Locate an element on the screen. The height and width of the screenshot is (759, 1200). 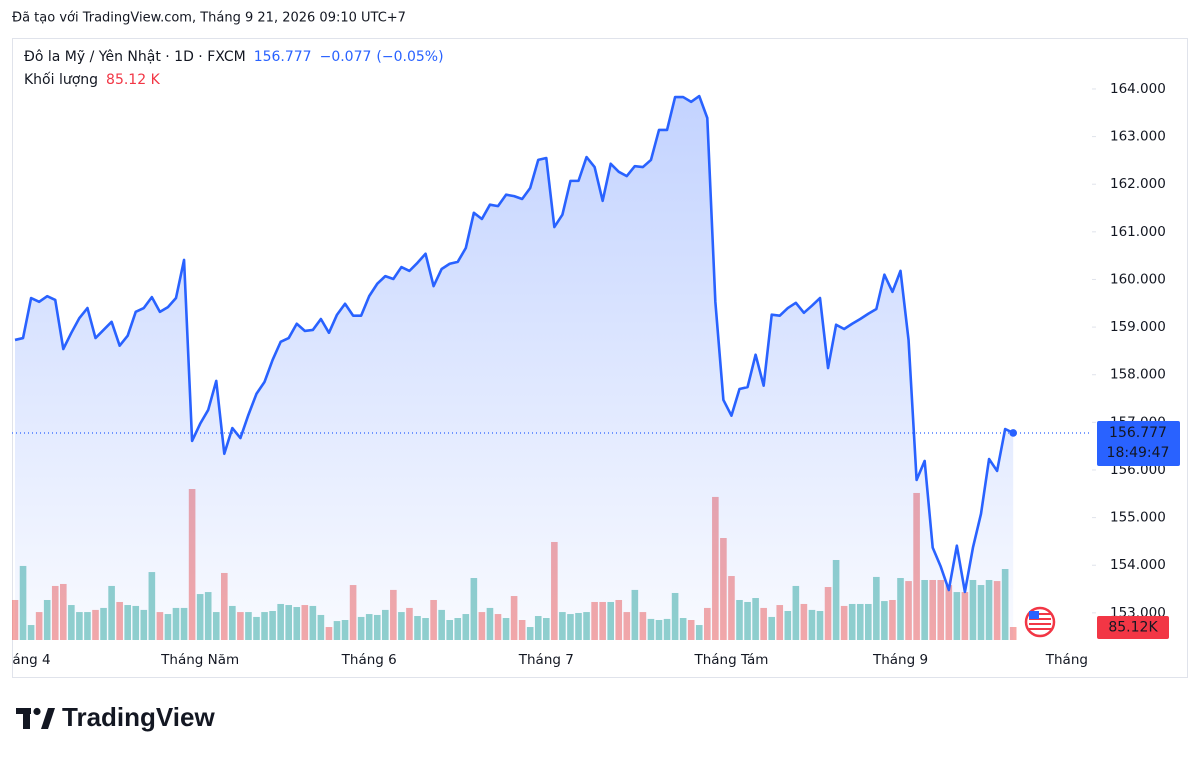
flag-canton is located at coordinates (1034, 615).